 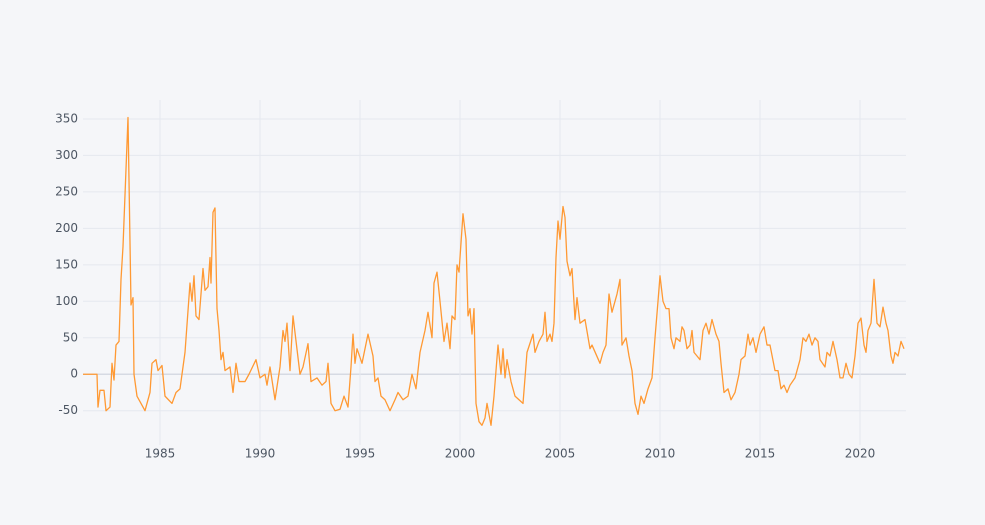 What do you see at coordinates (260, 454) in the screenshot?
I see `x-tick-label: 1990` at bounding box center [260, 454].